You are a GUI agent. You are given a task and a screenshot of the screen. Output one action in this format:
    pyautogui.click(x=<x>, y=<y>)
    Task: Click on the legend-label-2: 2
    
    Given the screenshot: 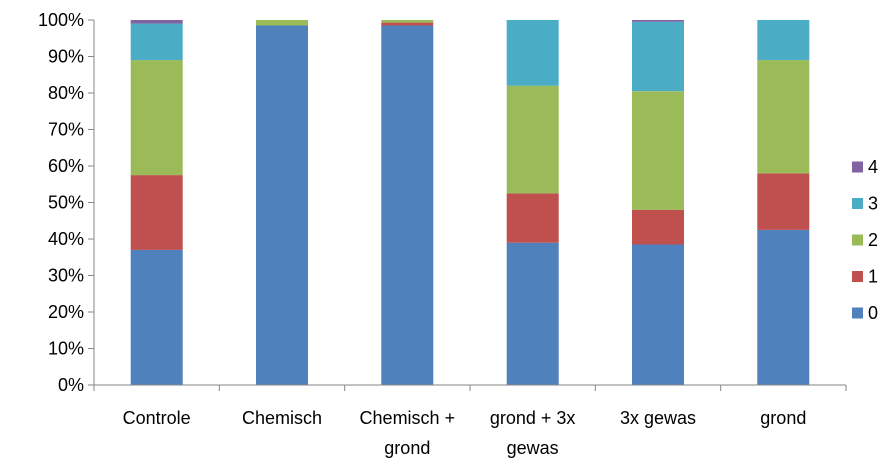 What is the action you would take?
    pyautogui.click(x=873, y=240)
    